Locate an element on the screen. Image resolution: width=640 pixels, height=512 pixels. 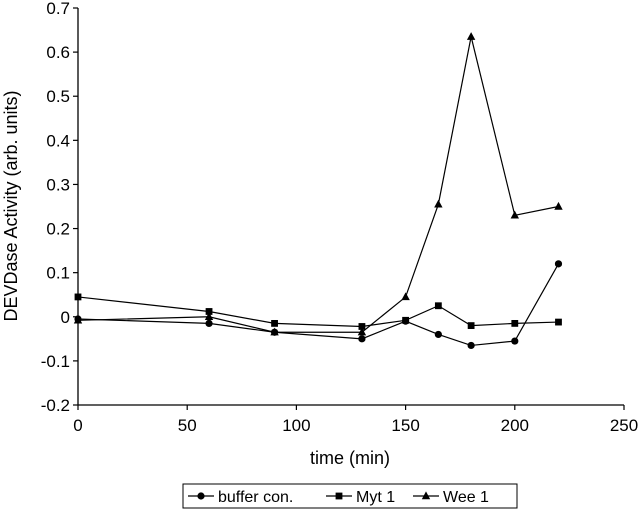
legend-entry: Myt 1 is located at coordinates (360, 497).